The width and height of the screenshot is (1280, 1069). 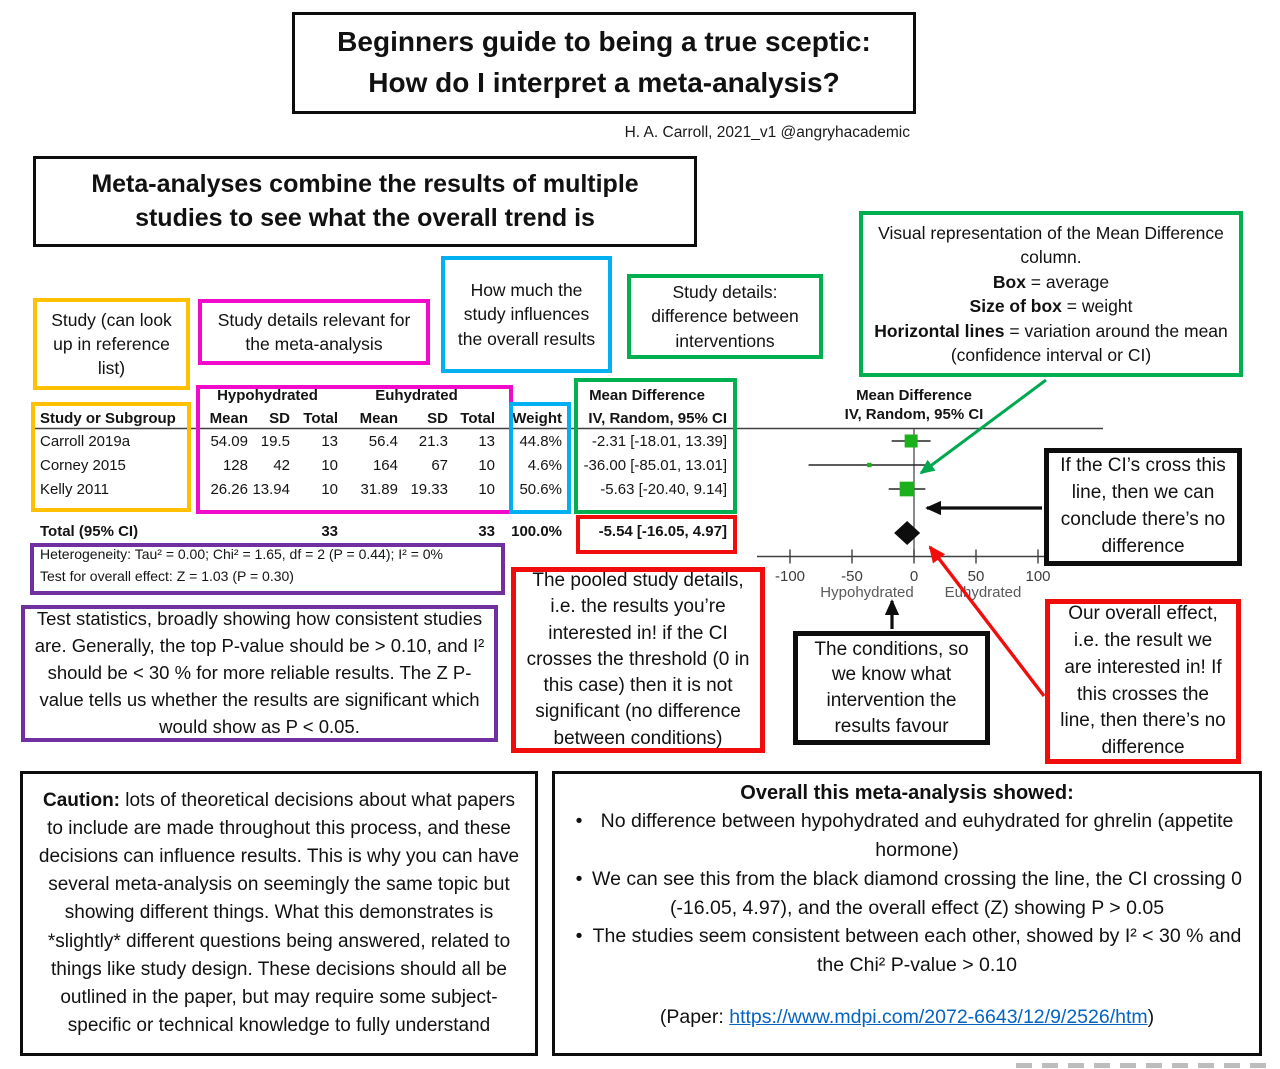 What do you see at coordinates (108, 418) in the screenshot?
I see `col-study: Study or Subgroup` at bounding box center [108, 418].